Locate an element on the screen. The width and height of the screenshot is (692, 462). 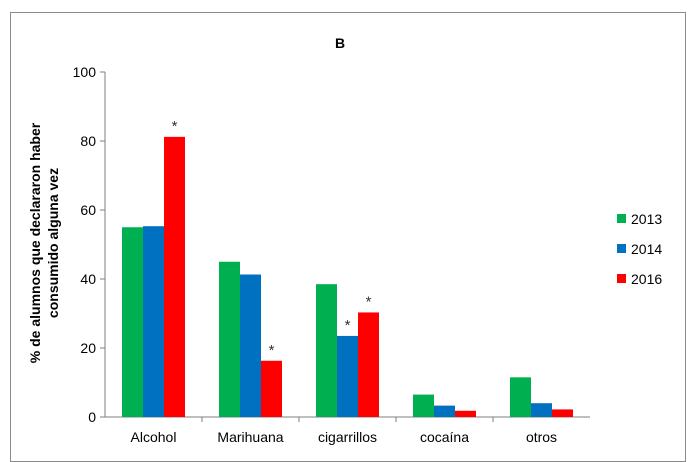
y-tick-label: 100 is located at coordinates (85, 72).